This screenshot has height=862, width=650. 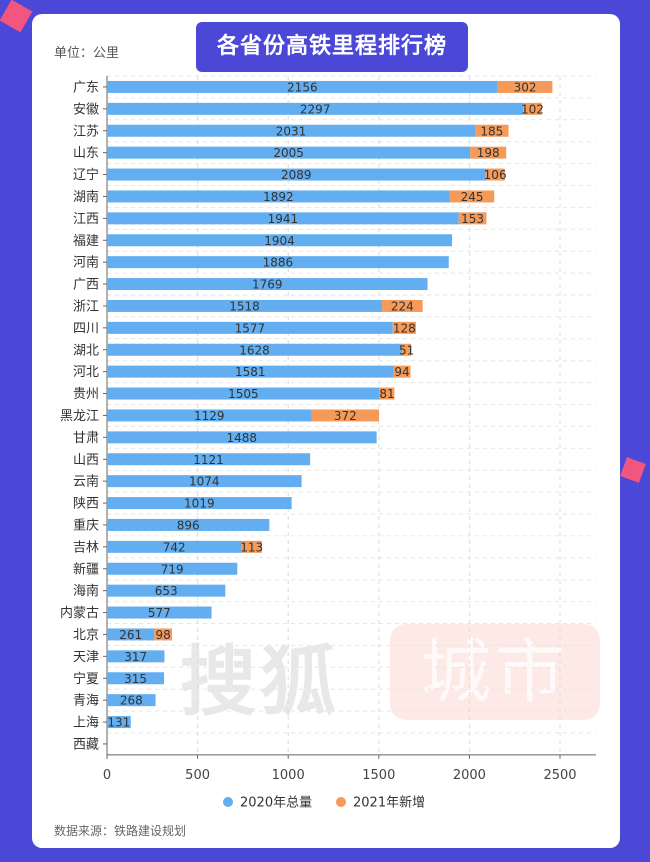 I want to click on x-tick-label: 2000, so click(x=469, y=775).